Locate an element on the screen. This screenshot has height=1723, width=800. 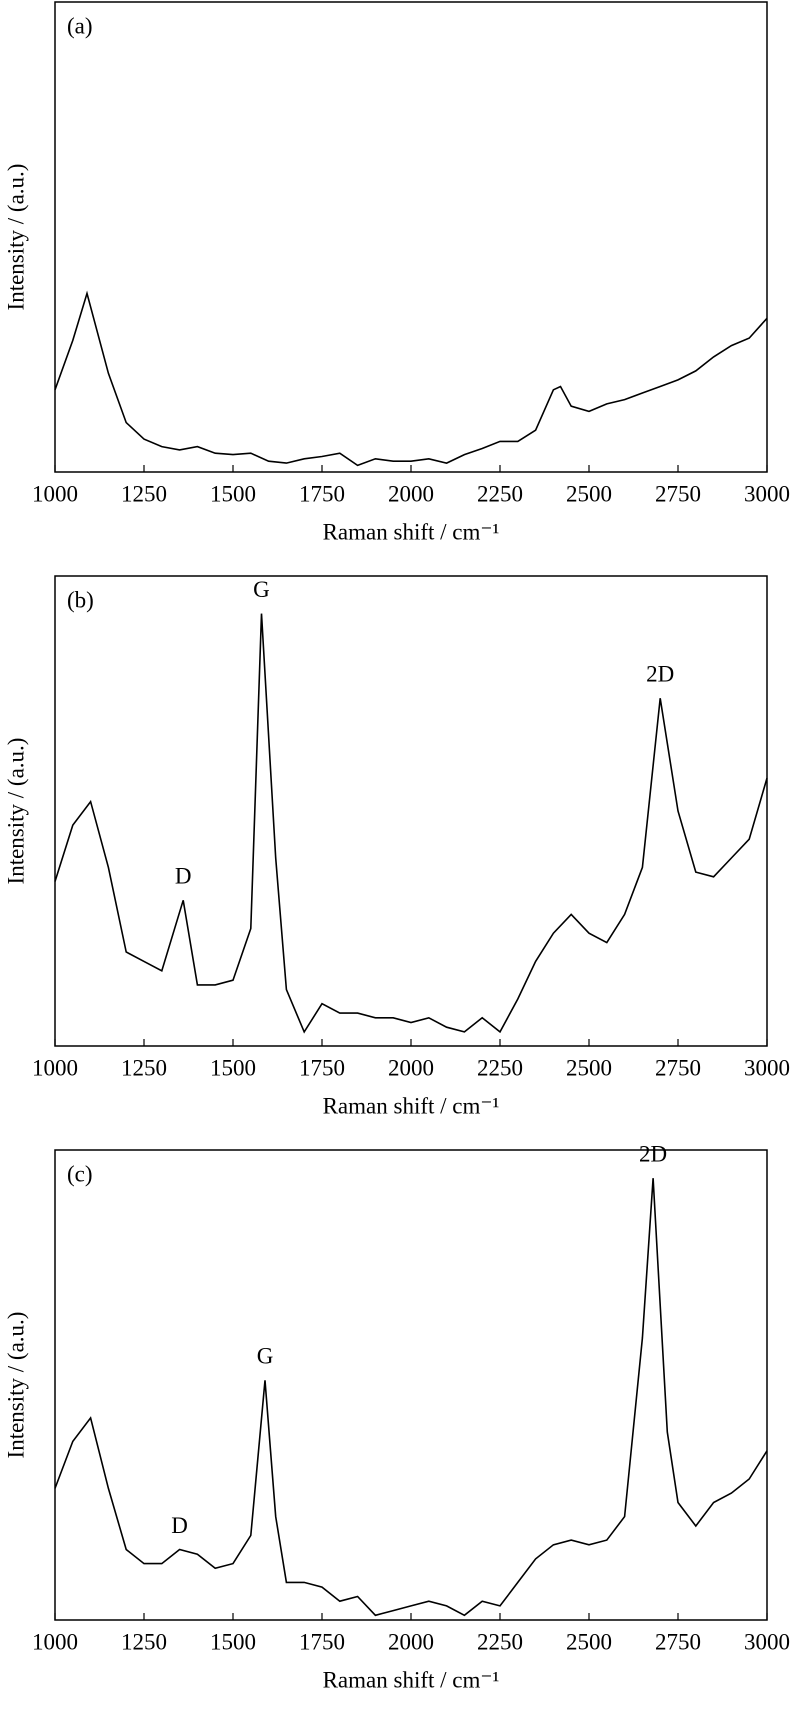
panel-label: (a) is located at coordinates (80, 25).